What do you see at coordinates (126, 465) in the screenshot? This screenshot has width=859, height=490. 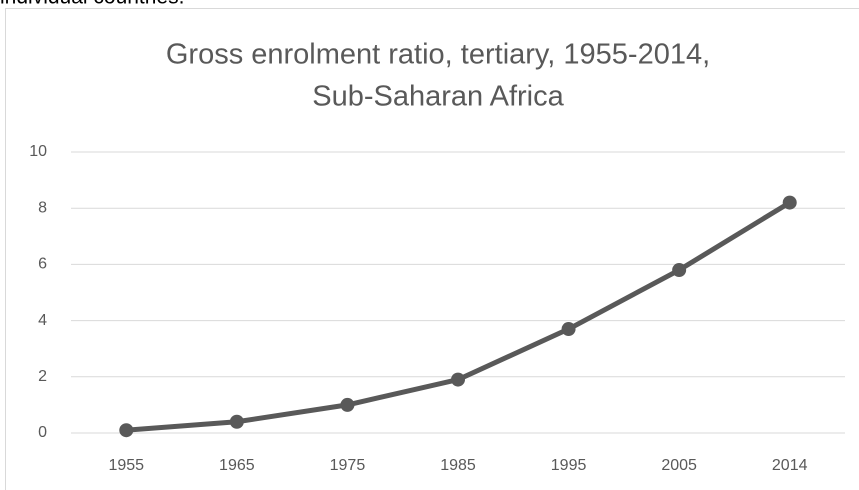 I see `x-tick-label: 1955` at bounding box center [126, 465].